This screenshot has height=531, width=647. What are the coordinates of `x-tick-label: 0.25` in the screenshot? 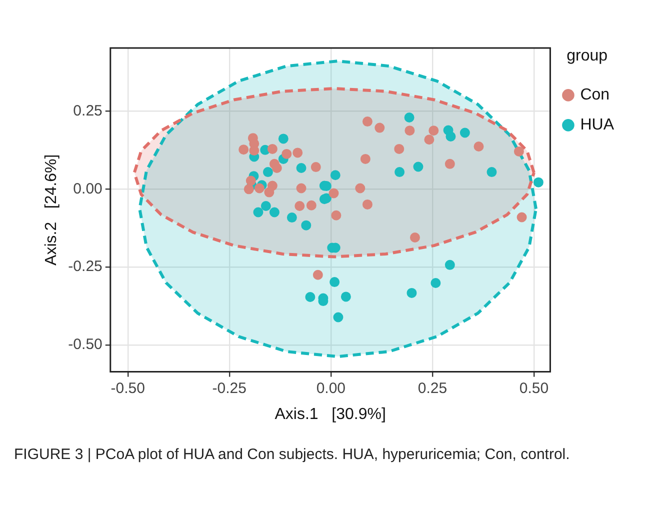 It's located at (433, 388).